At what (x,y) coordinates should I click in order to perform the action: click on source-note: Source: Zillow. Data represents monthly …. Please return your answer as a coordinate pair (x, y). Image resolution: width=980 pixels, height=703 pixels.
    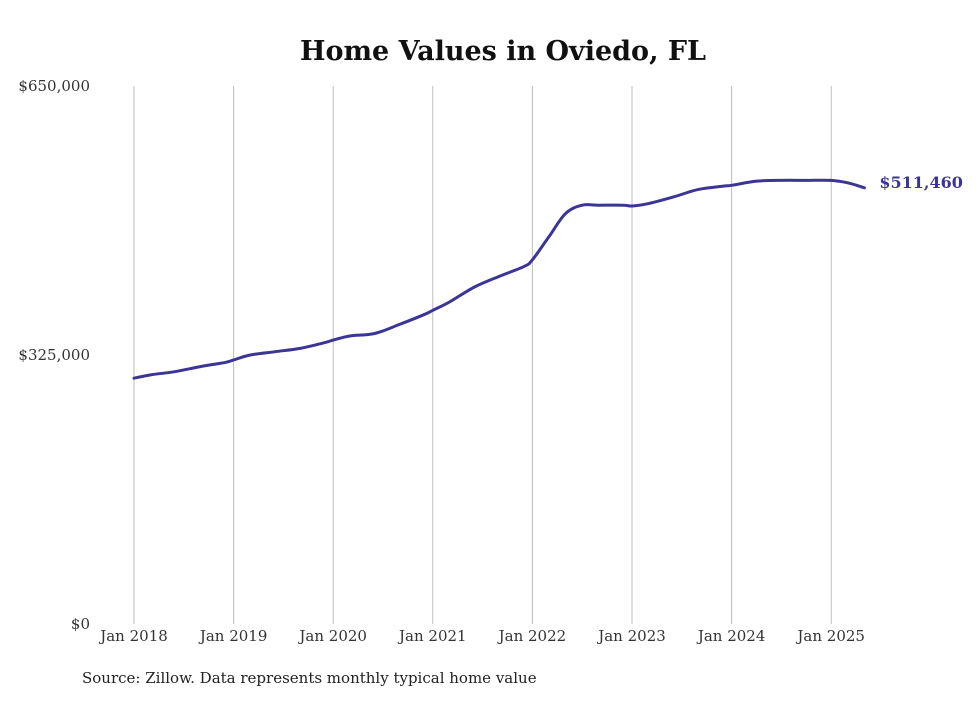
    Looking at the image, I should click on (309, 678).